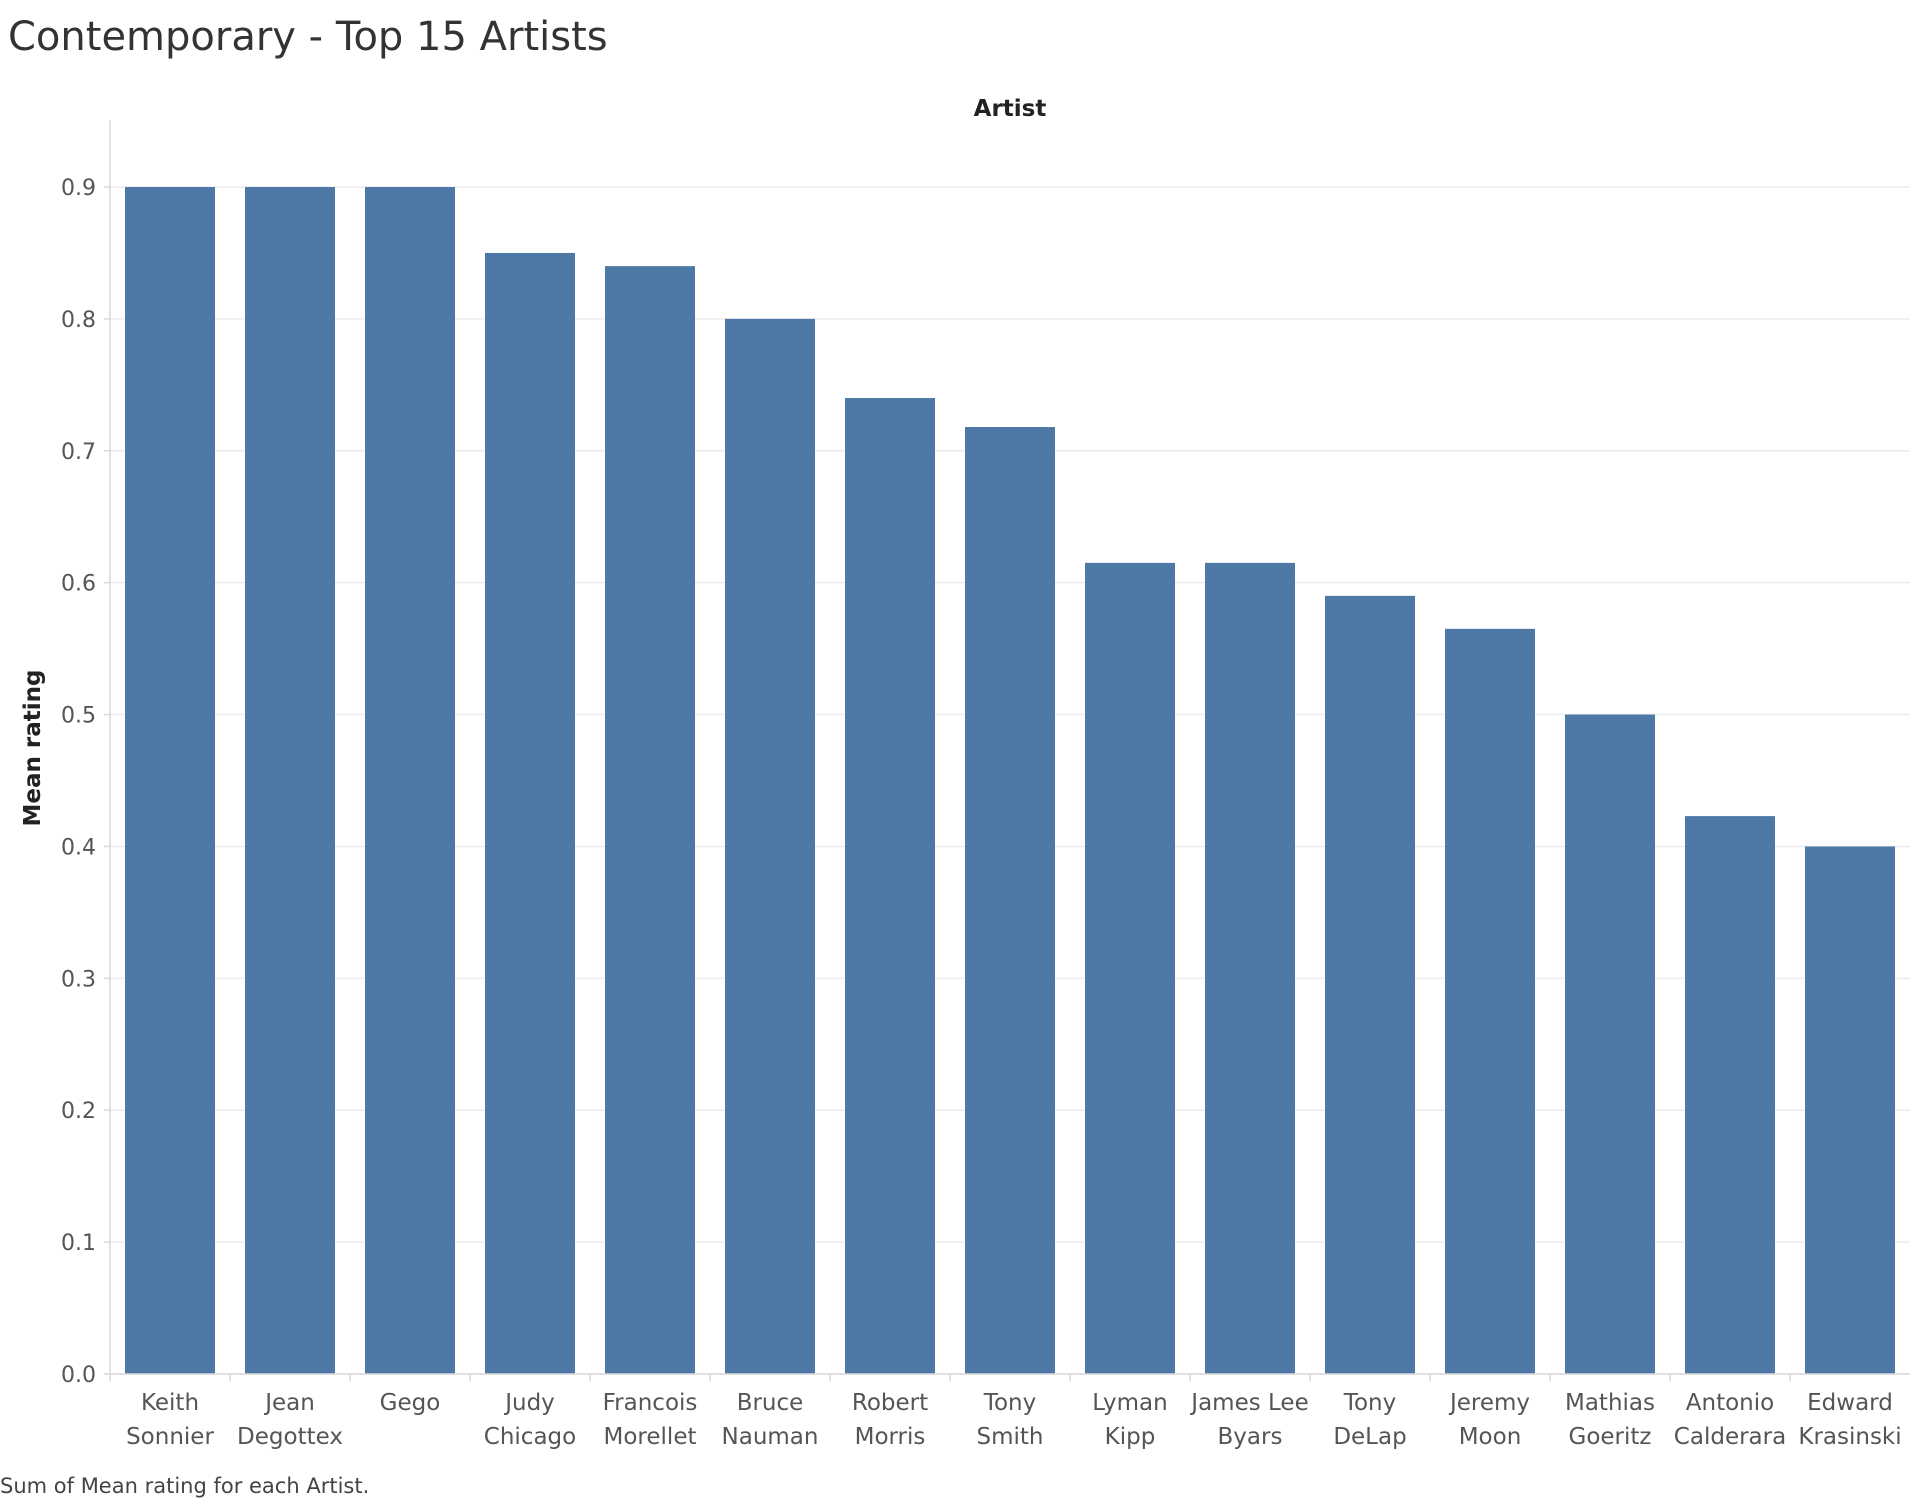 The height and width of the screenshot is (1506, 1910). What do you see at coordinates (78, 979) in the screenshot?
I see `y-tick-label: 0.3` at bounding box center [78, 979].